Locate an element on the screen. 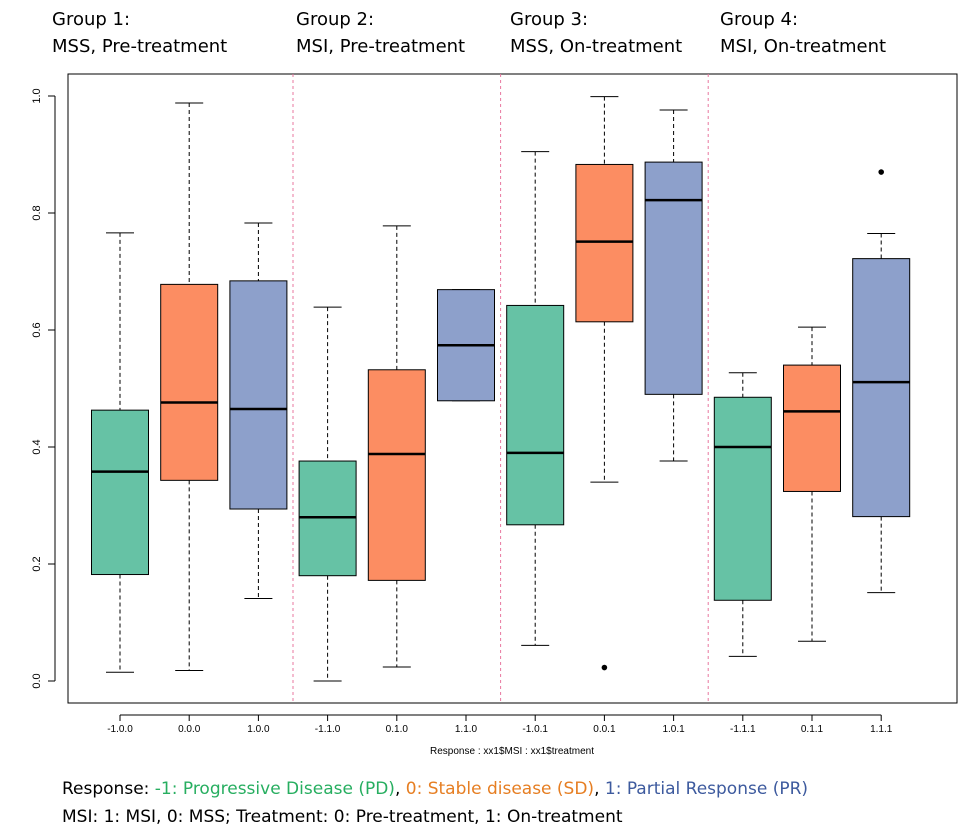 The height and width of the screenshot is (840, 972). box-0.0.0 is located at coordinates (189, 382).